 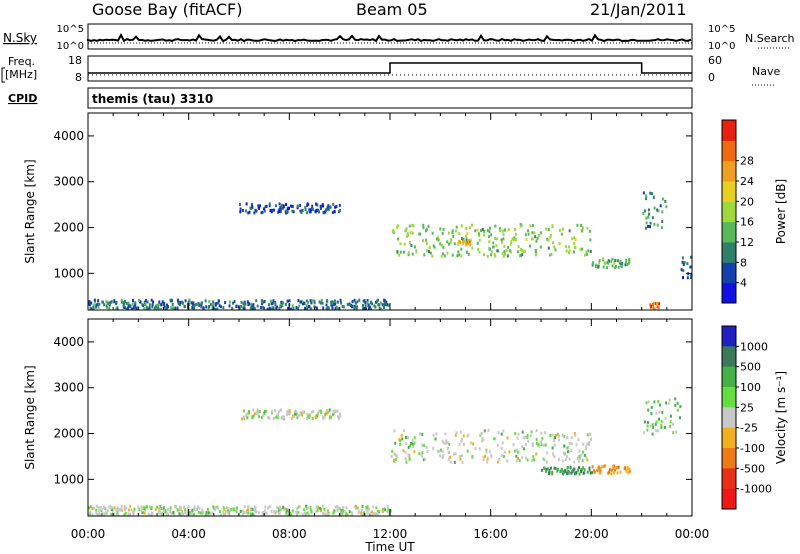 What do you see at coordinates (78, 77) in the screenshot?
I see `freq-left-tick-bottom: 8` at bounding box center [78, 77].